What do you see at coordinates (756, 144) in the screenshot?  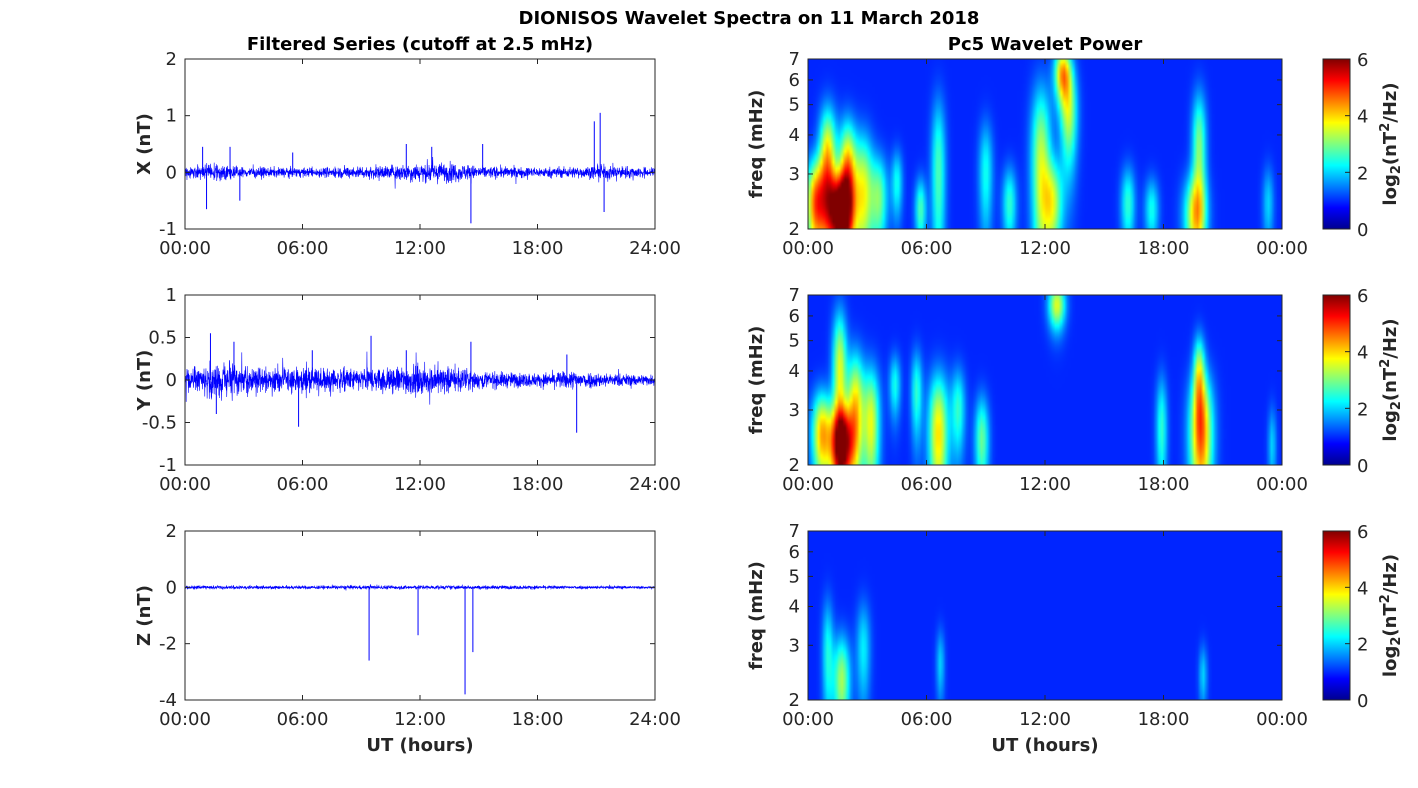 I see `wavelet-x-ylabel: freq (mHz)` at bounding box center [756, 144].